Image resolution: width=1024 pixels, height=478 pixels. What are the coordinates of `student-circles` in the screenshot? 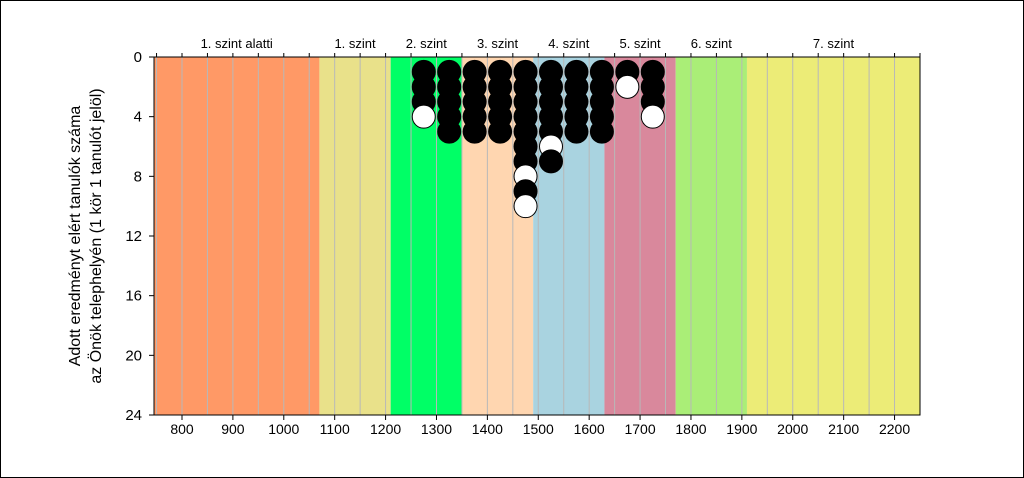 It's located at (538, 139).